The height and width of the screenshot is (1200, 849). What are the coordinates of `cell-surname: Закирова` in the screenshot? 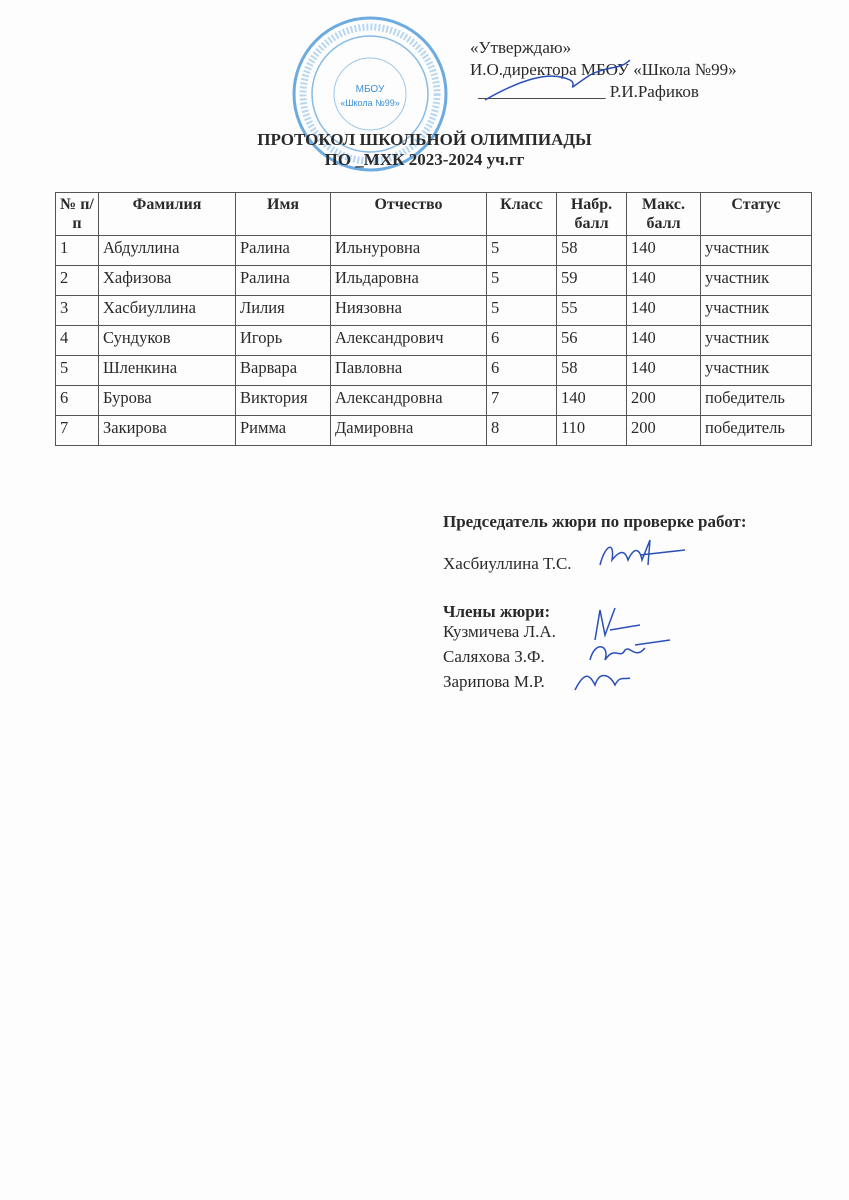 It's located at (167, 430).